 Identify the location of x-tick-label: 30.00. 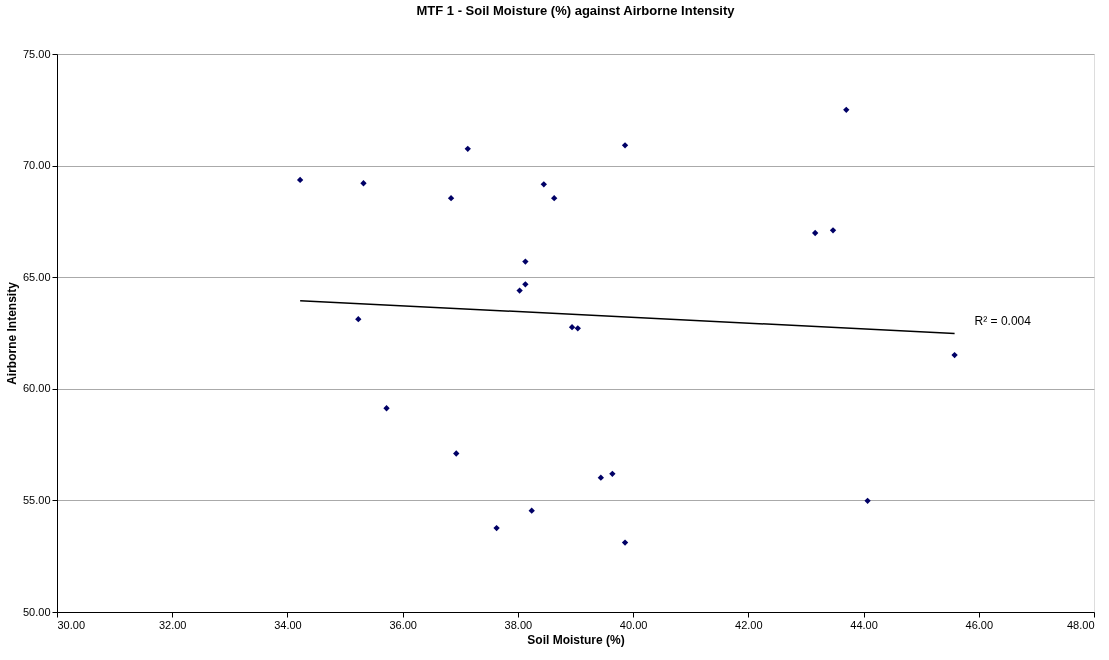
(71, 624).